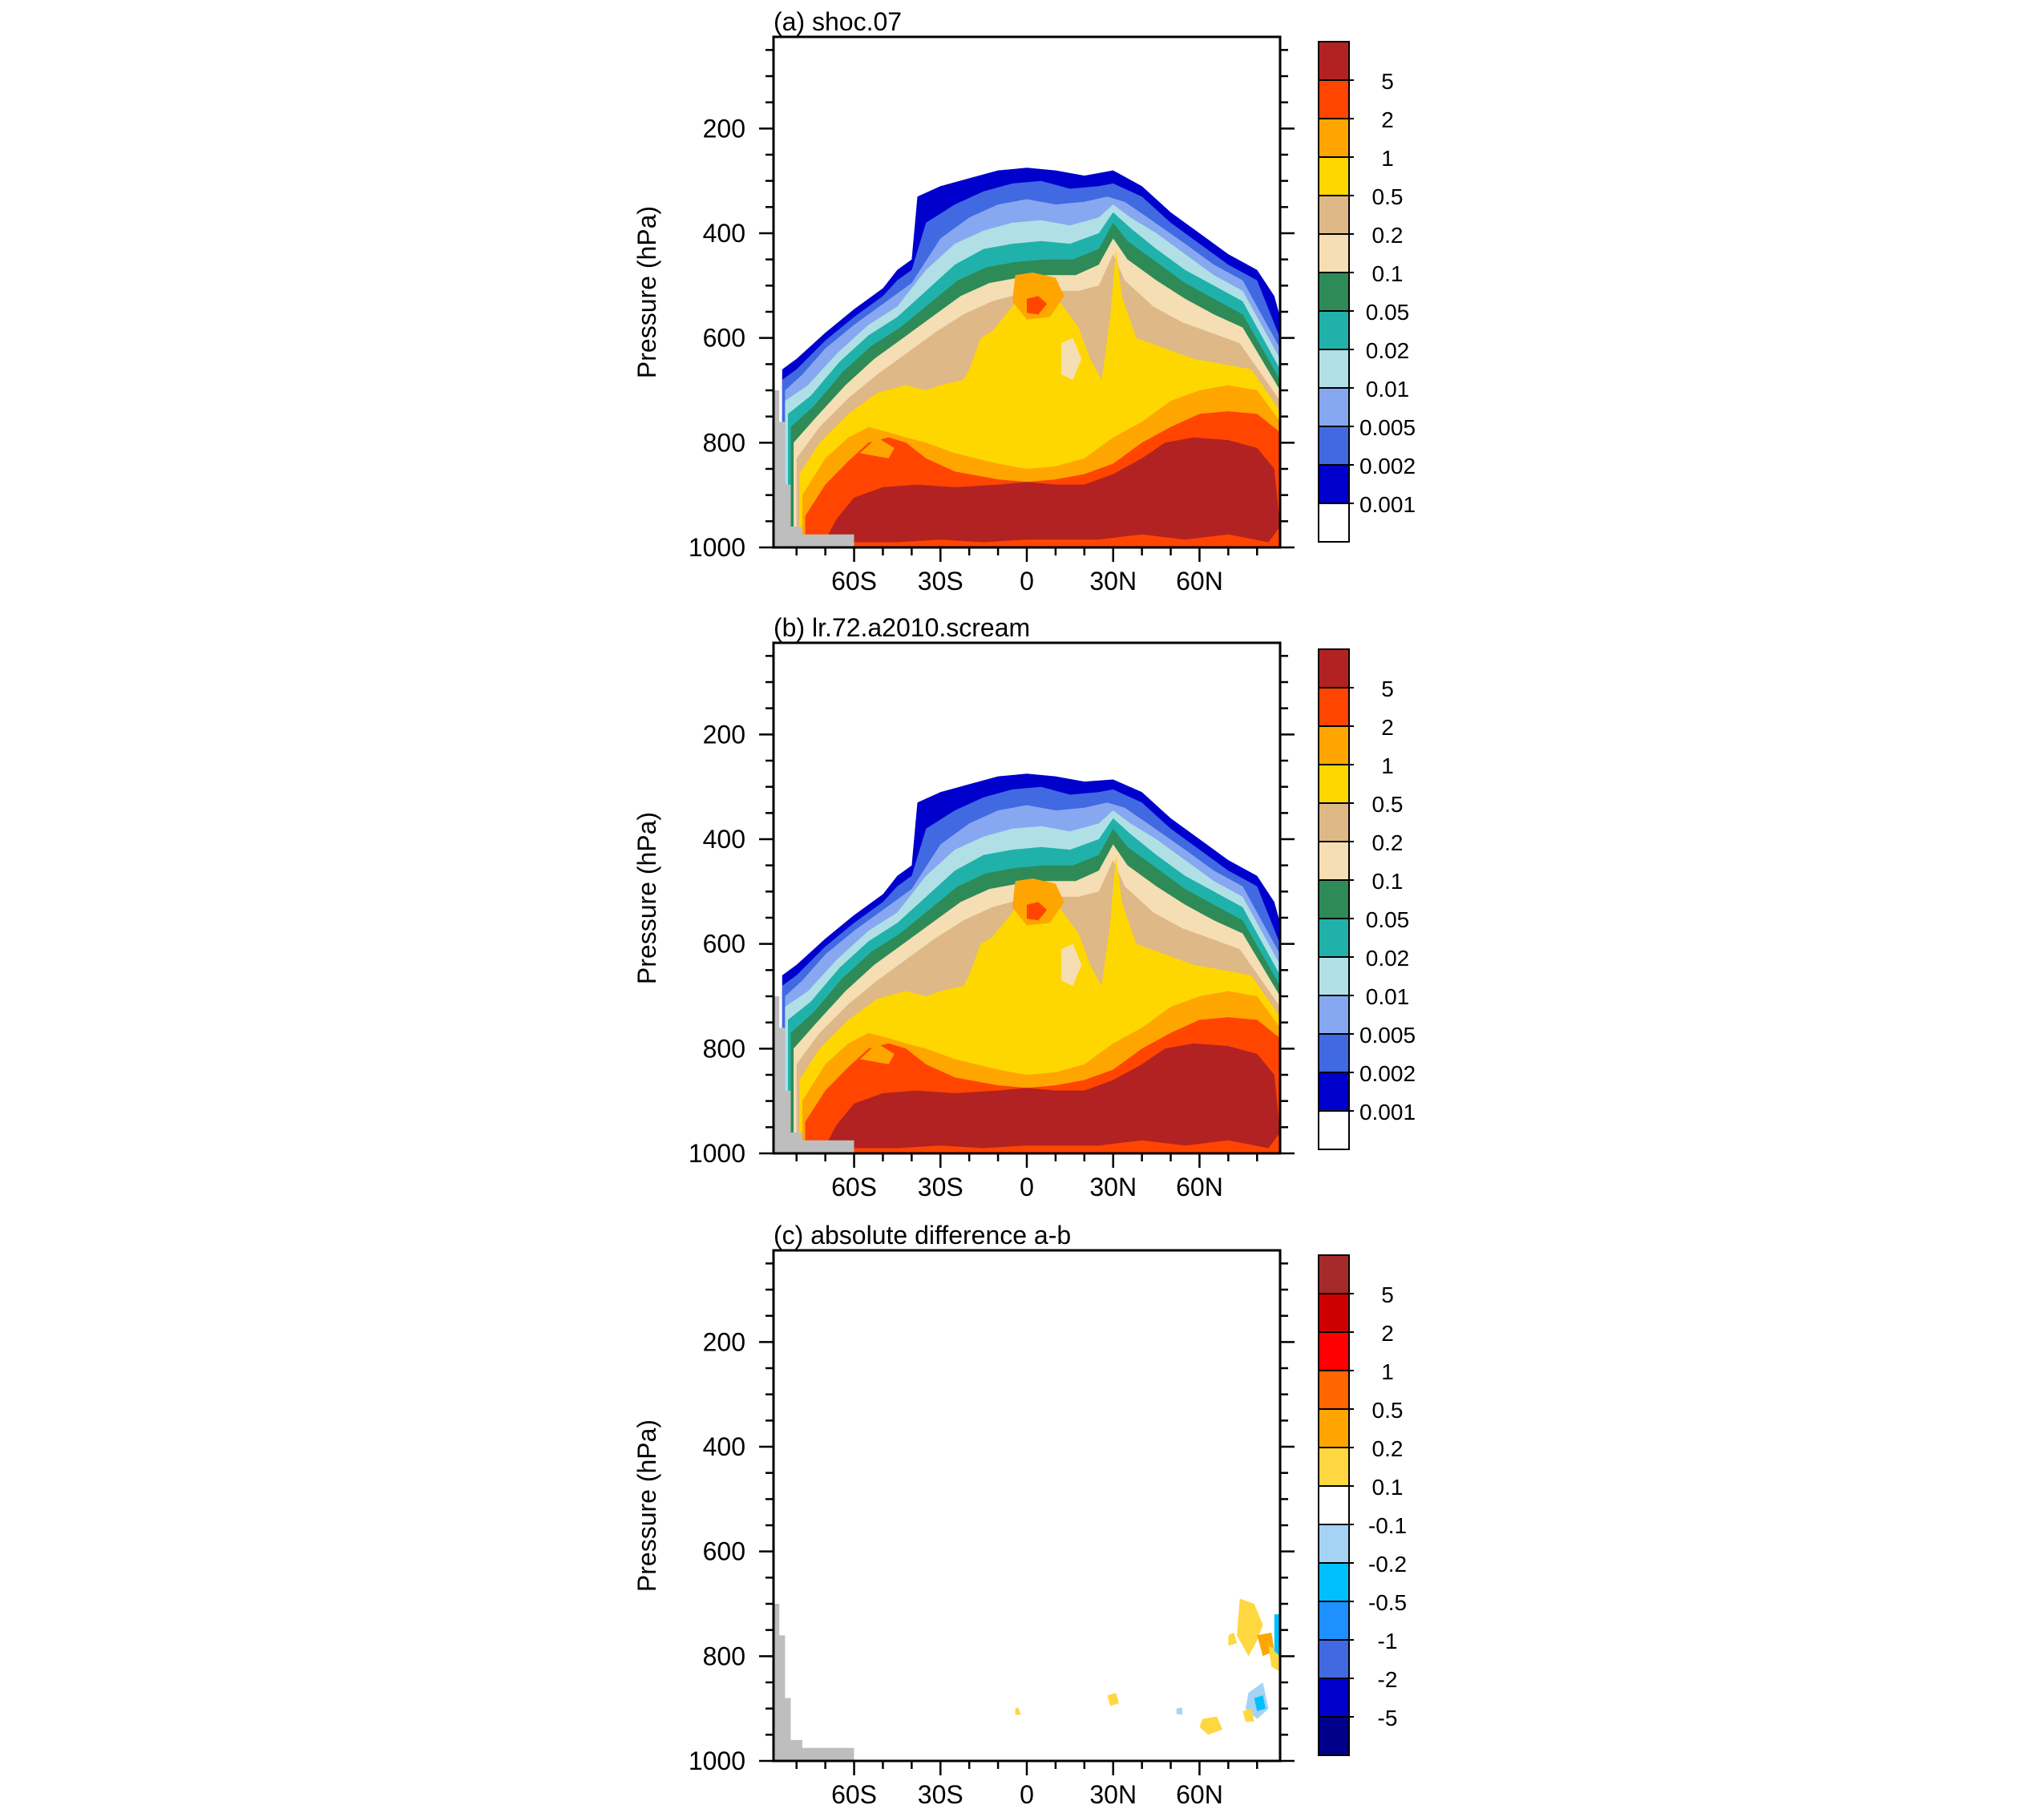 The width and height of the screenshot is (2044, 1805). What do you see at coordinates (1387, 1294) in the screenshot?
I see `colorbar-label: 5` at bounding box center [1387, 1294].